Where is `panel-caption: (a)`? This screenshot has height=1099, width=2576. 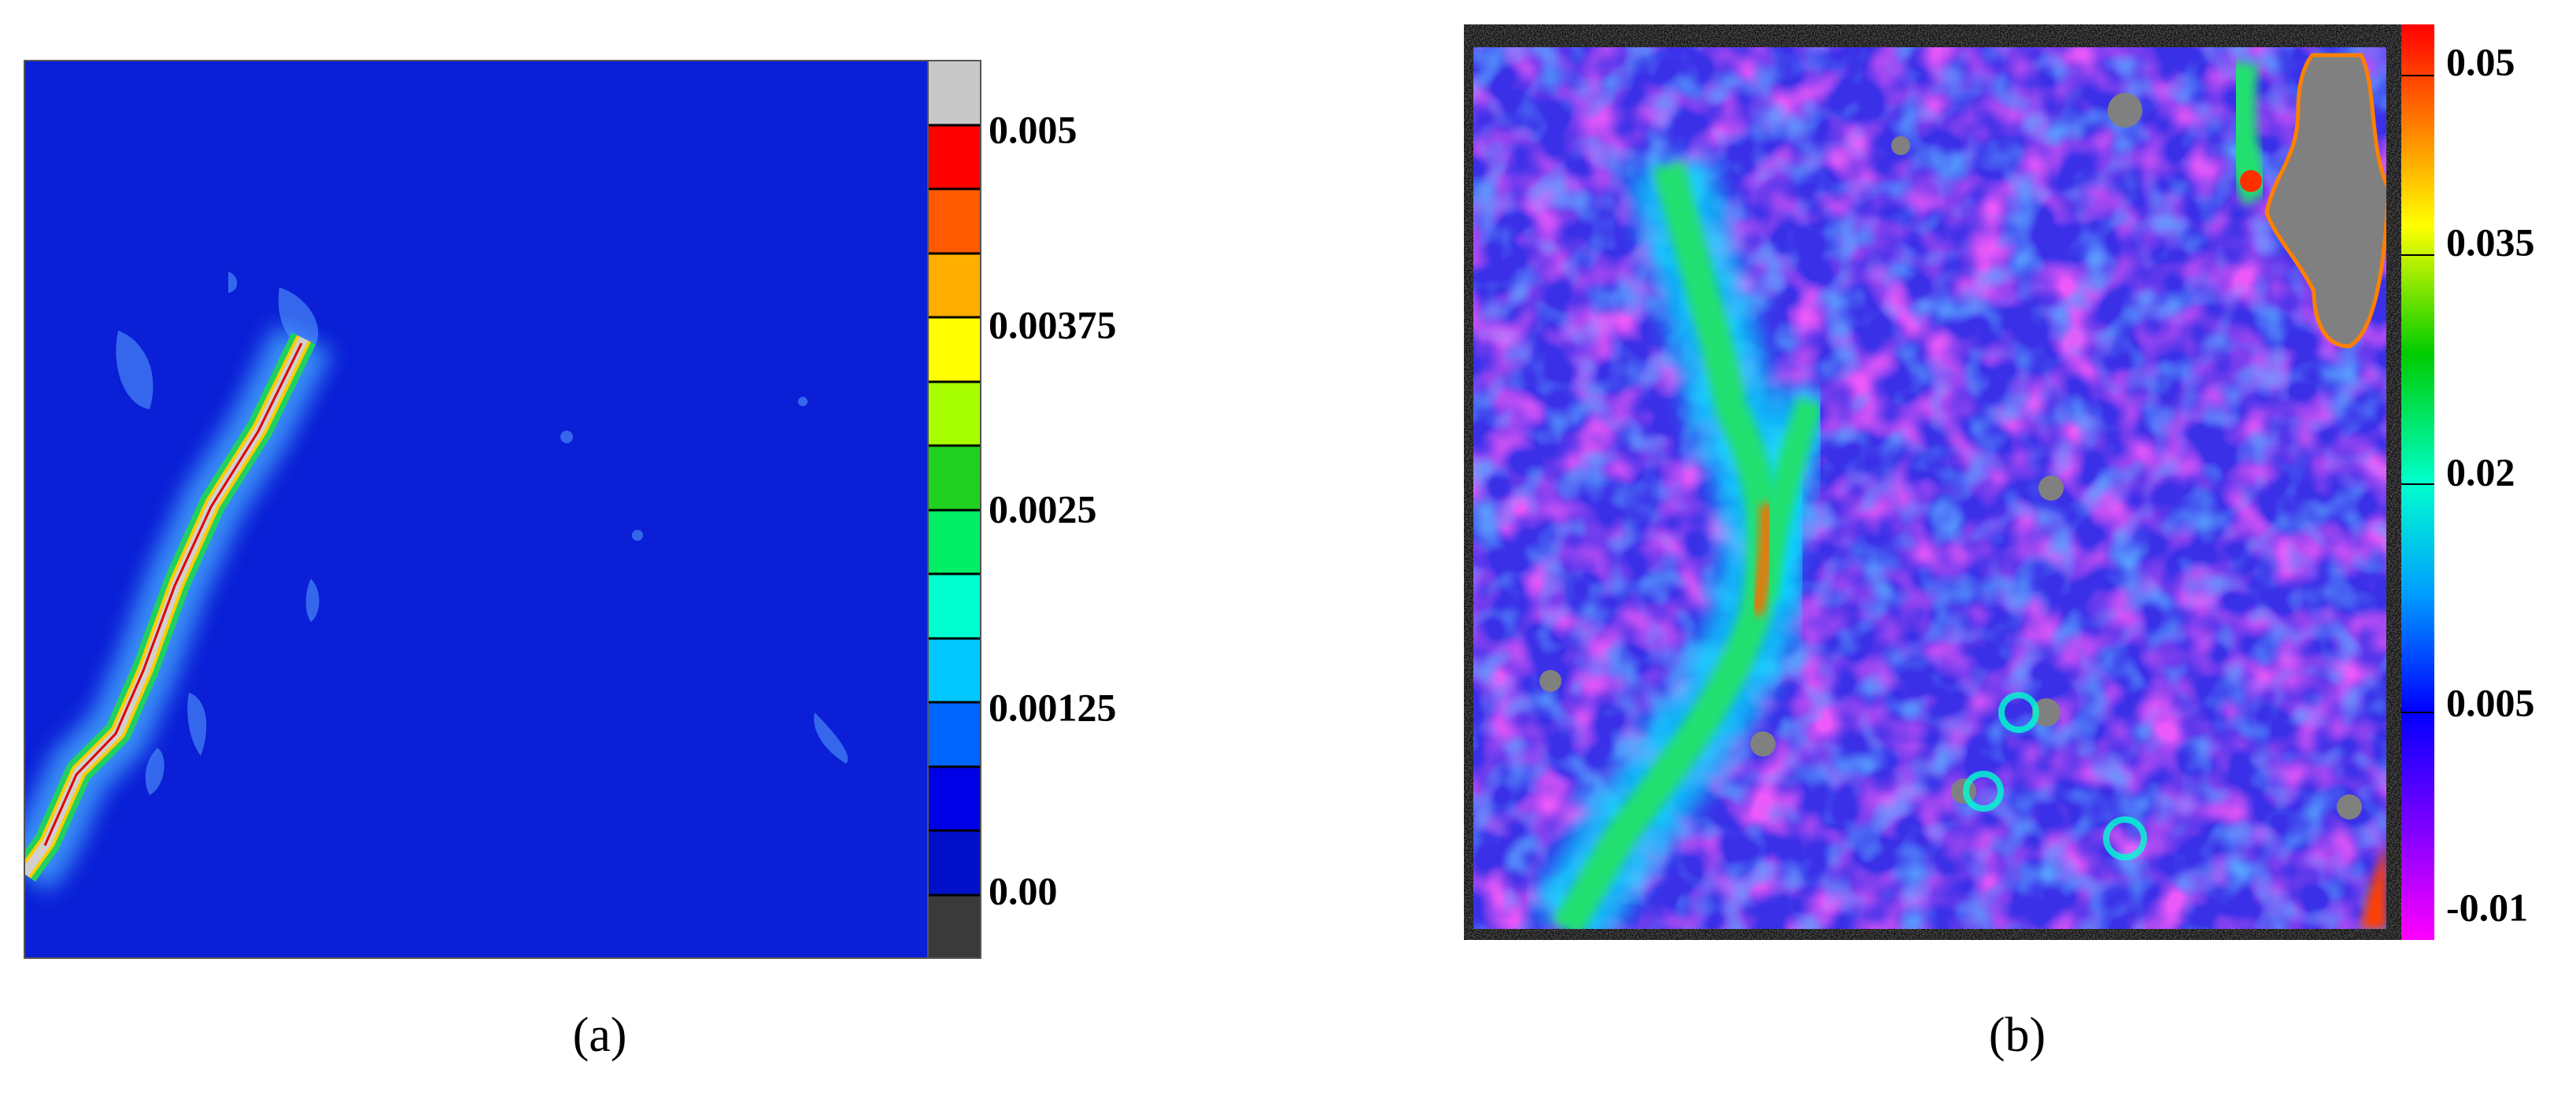 panel-caption: (a) is located at coordinates (600, 1035).